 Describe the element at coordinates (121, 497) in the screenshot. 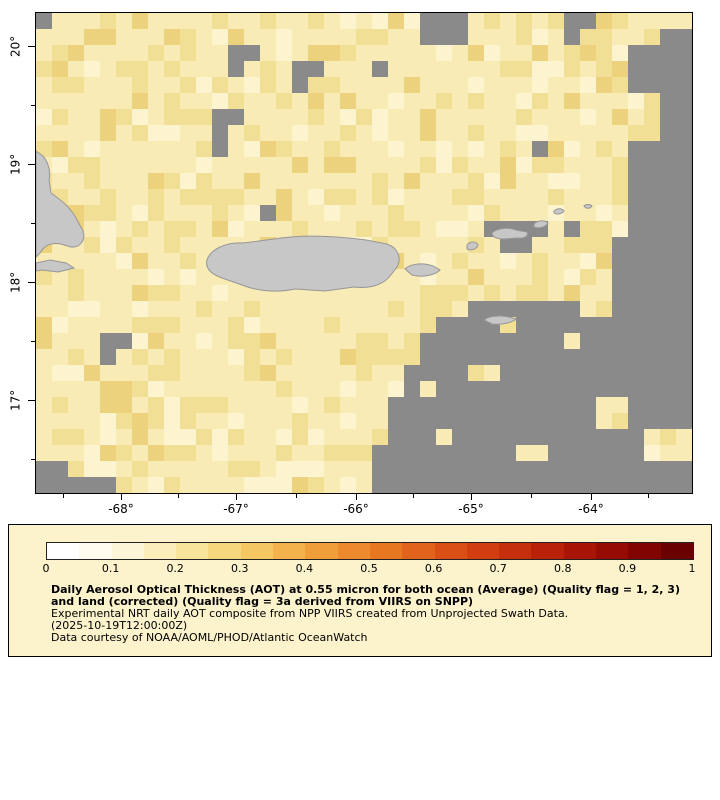

I see `lon-major-tick` at that location.